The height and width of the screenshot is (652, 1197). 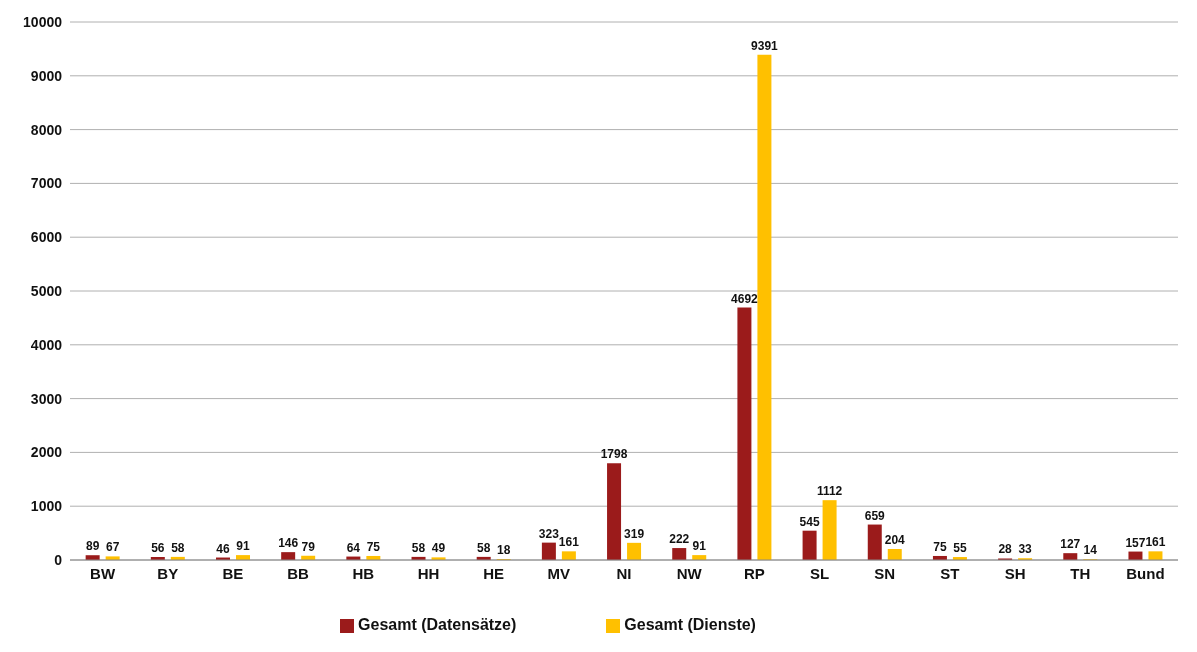 I want to click on legend-label: Gesamt (Datensätze), so click(x=437, y=624).